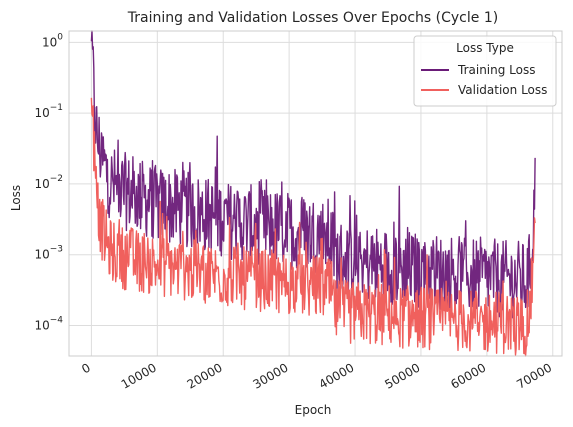 The image size is (573, 427). I want to click on y-tick-exponent: −1, so click(56, 108).